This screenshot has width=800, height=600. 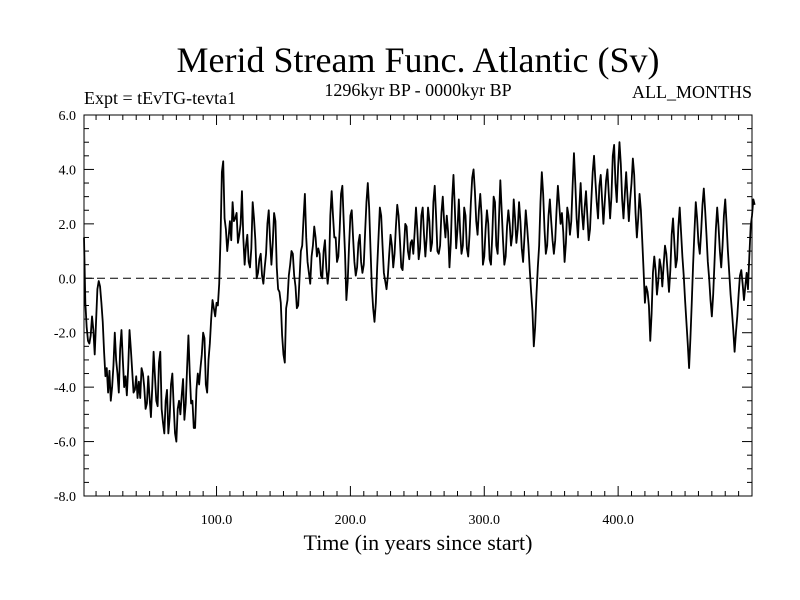 I want to click on y-tick-label: -2.0, so click(x=65, y=334).